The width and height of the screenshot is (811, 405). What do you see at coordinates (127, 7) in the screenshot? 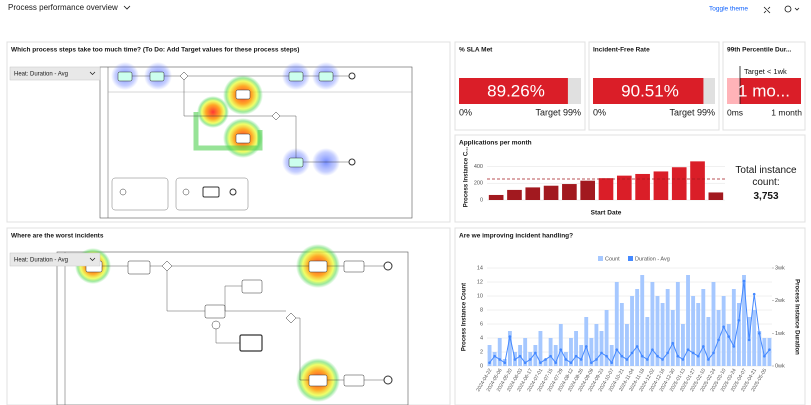
I see `title-chevron` at bounding box center [127, 7].